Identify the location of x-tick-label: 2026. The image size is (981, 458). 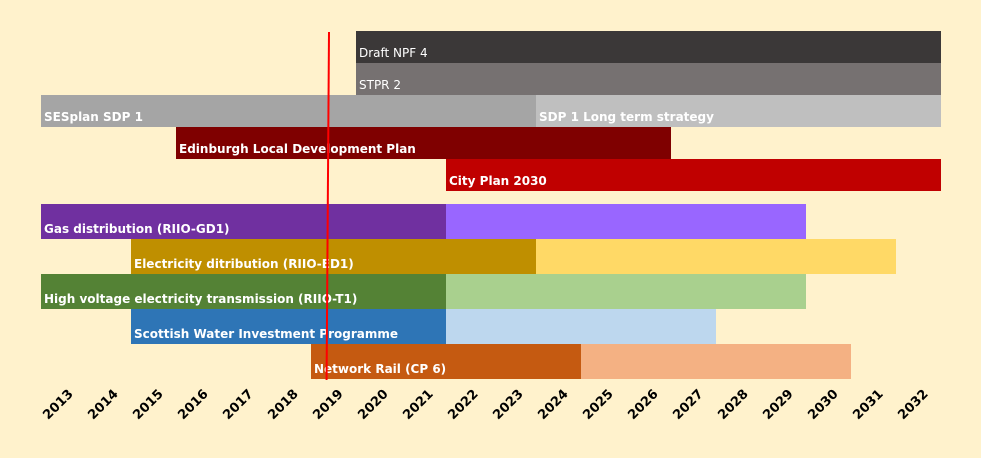
(643, 404).